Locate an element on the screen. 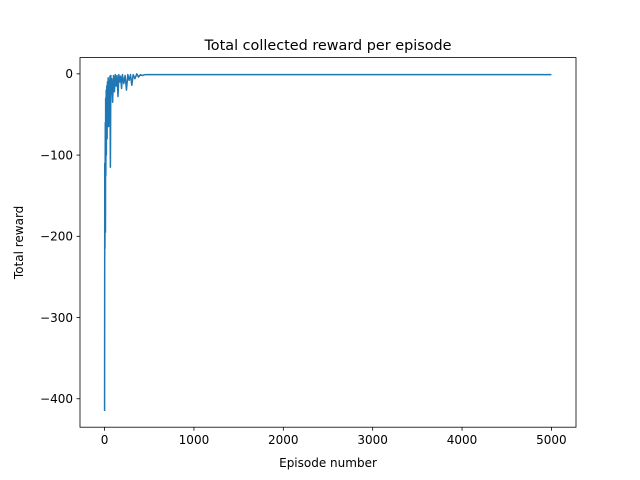  x-tick-label: 2000 is located at coordinates (283, 440).